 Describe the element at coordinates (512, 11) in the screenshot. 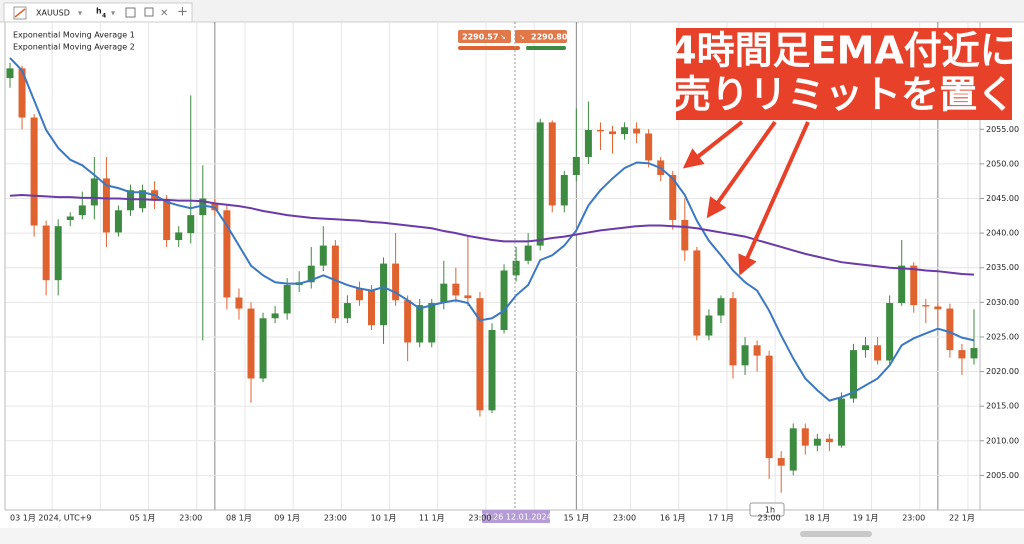

I see `tab-bar` at that location.